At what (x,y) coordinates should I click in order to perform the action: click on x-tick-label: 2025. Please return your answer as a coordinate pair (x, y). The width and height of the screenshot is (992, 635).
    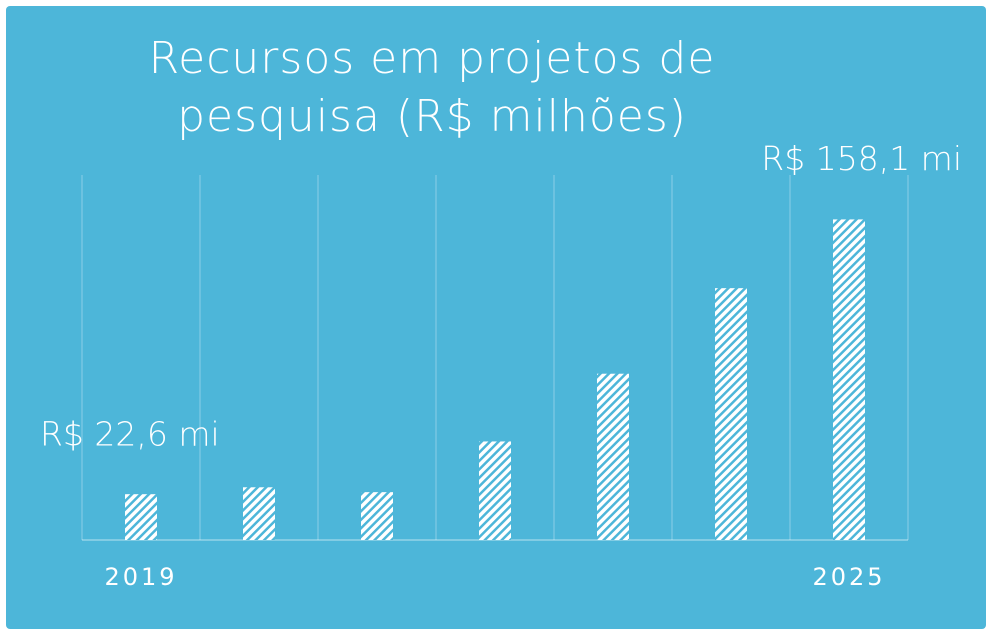
    Looking at the image, I should click on (848, 577).